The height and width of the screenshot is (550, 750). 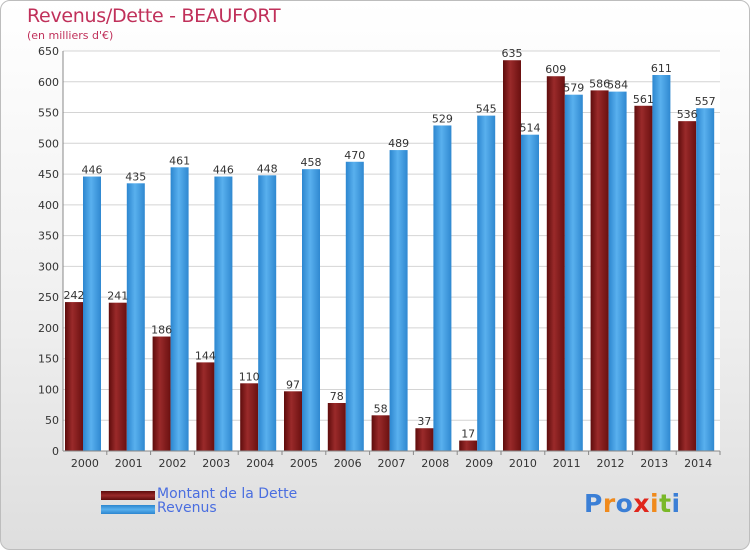 I want to click on x-tick-label: 2003, so click(x=216, y=463).